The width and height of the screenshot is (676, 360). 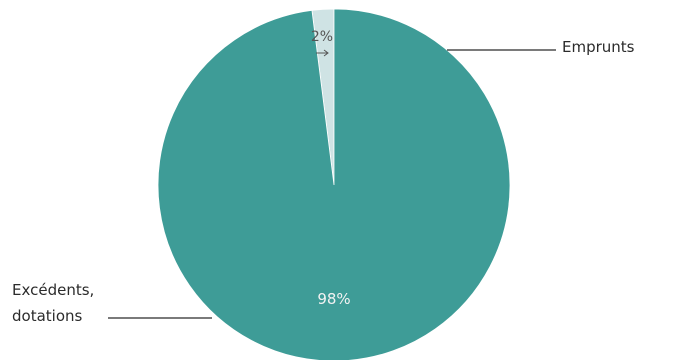 What do you see at coordinates (53, 290) in the screenshot?
I see `category-label-excedents-line1: Excédents,` at bounding box center [53, 290].